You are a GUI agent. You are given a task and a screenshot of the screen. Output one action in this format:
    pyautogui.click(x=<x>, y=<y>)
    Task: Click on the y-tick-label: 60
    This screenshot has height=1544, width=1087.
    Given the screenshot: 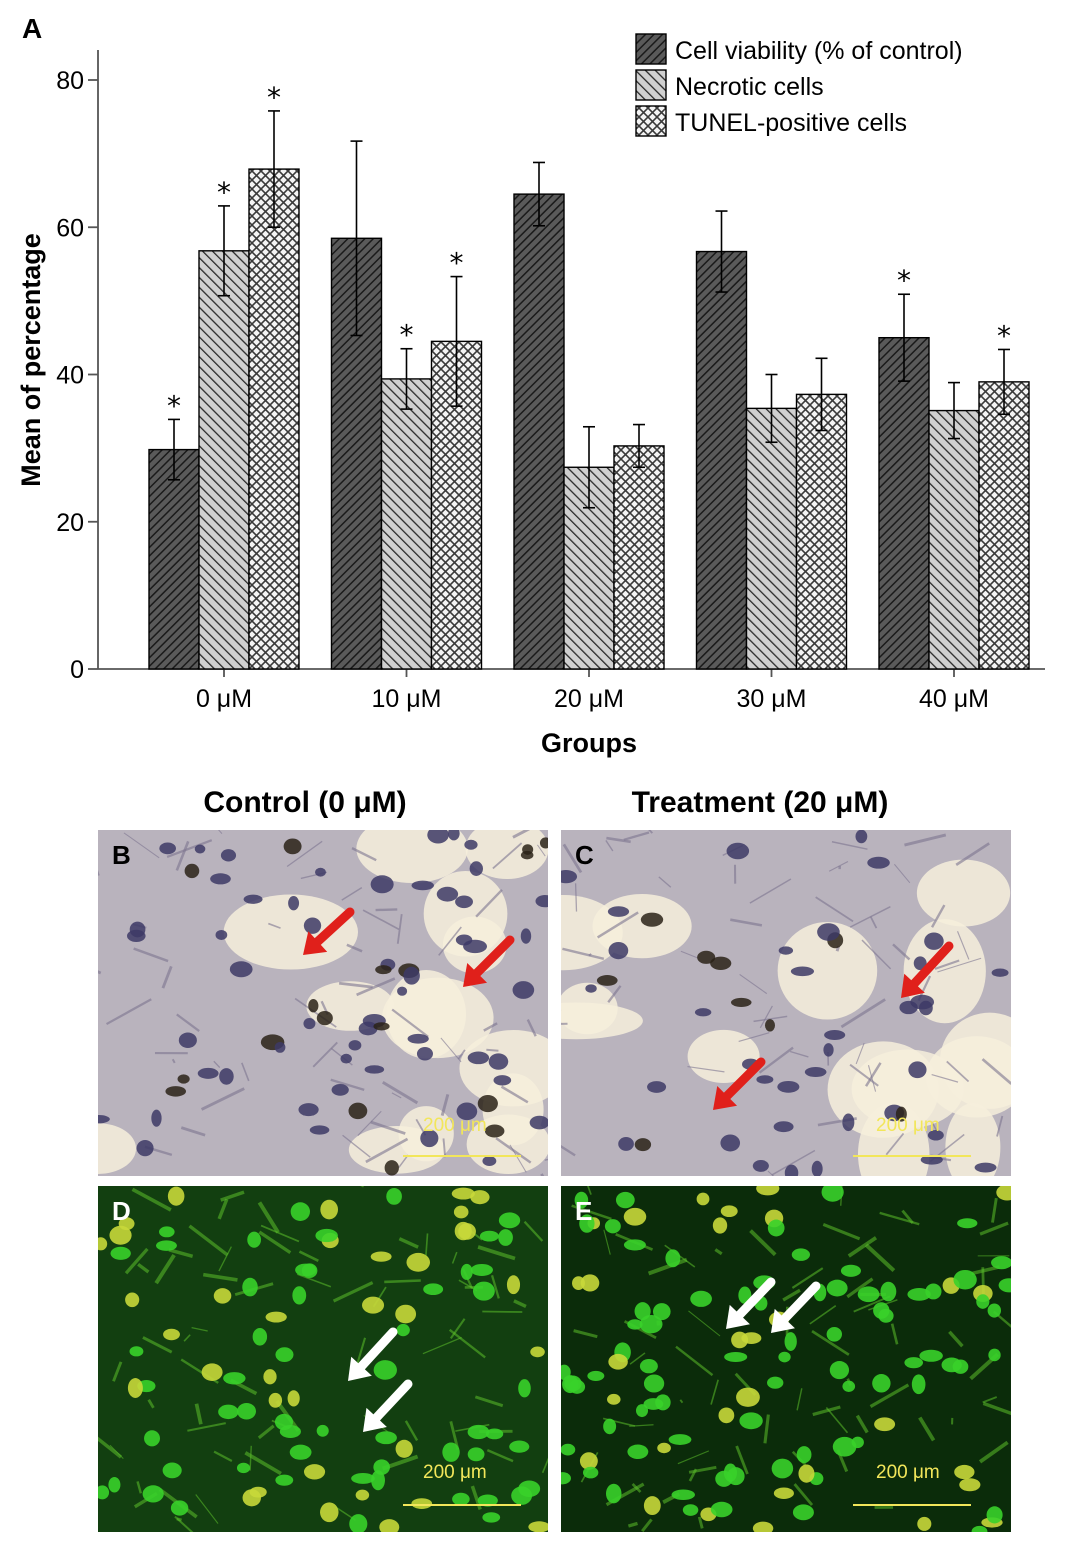 What is the action you would take?
    pyautogui.click(x=70, y=228)
    